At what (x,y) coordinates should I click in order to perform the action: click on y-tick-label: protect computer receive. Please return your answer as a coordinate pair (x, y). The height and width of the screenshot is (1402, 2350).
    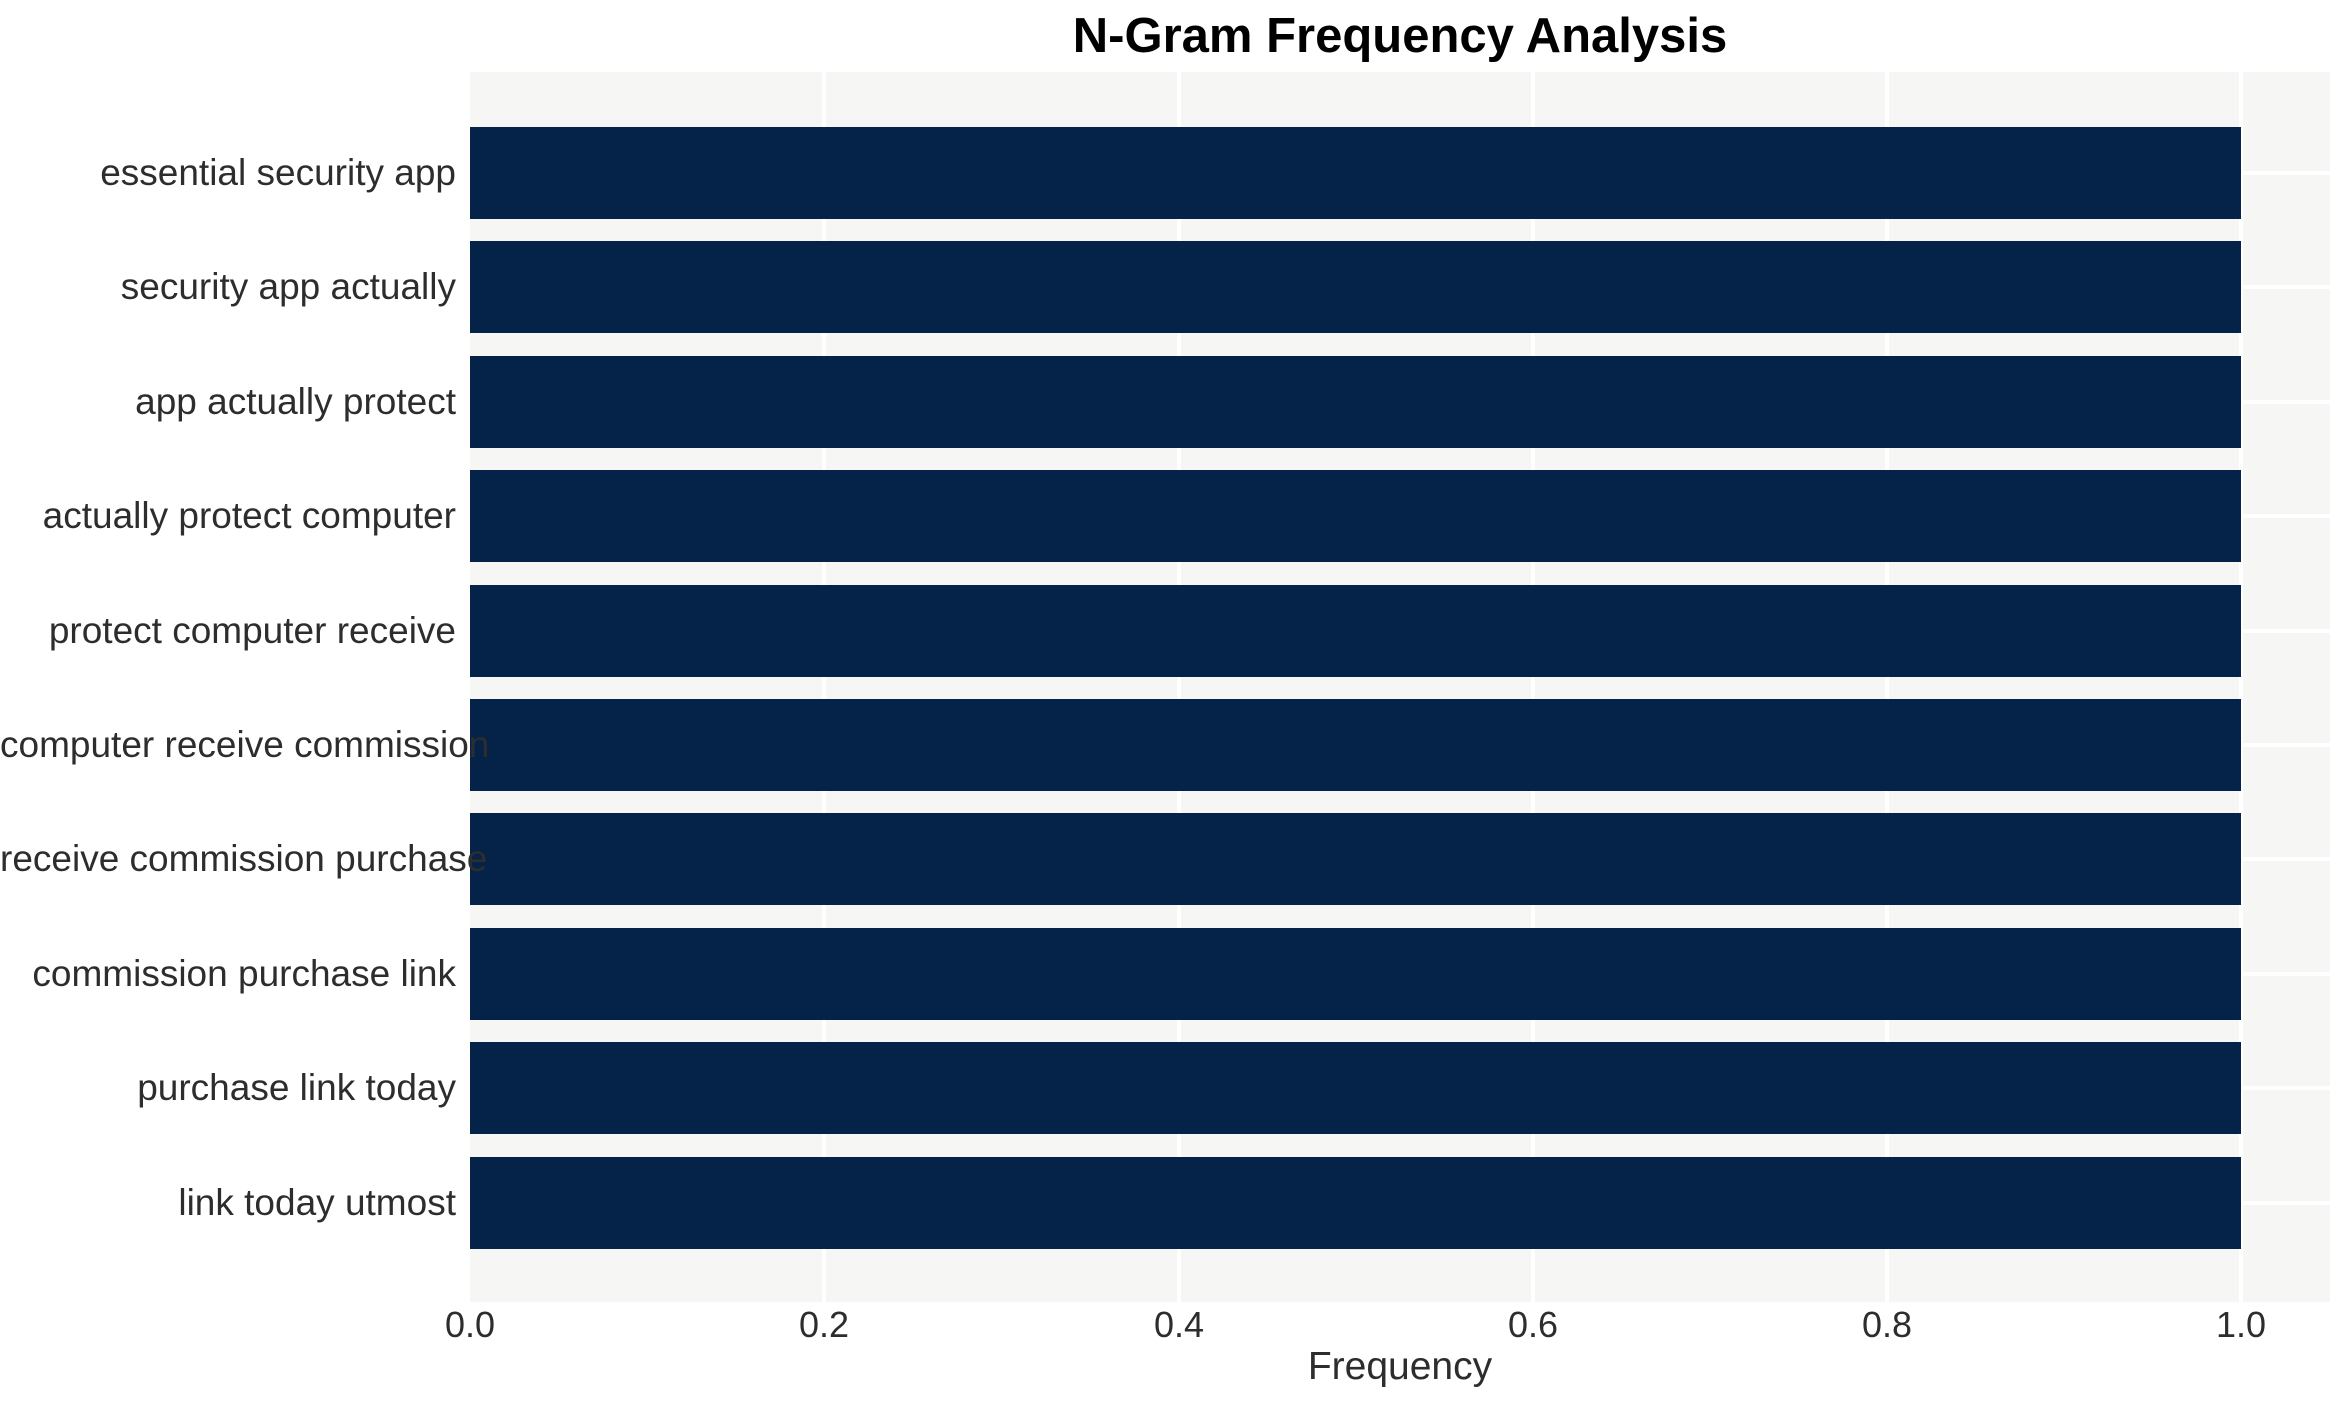
    Looking at the image, I should click on (252, 630).